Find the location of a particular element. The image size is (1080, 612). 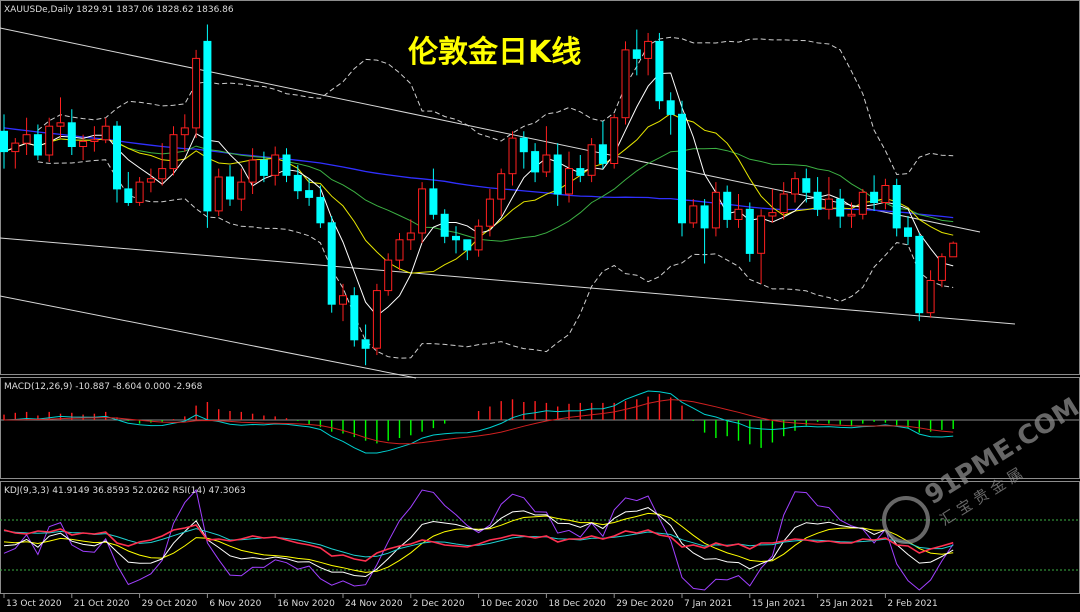

x-tick-label: 2 Dec 2020 is located at coordinates (439, 604).